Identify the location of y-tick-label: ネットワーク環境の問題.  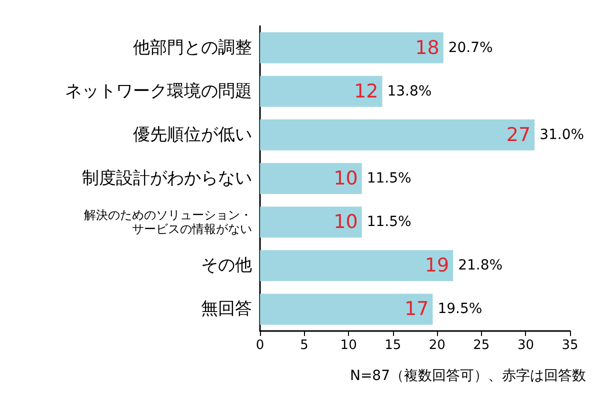
(158, 91).